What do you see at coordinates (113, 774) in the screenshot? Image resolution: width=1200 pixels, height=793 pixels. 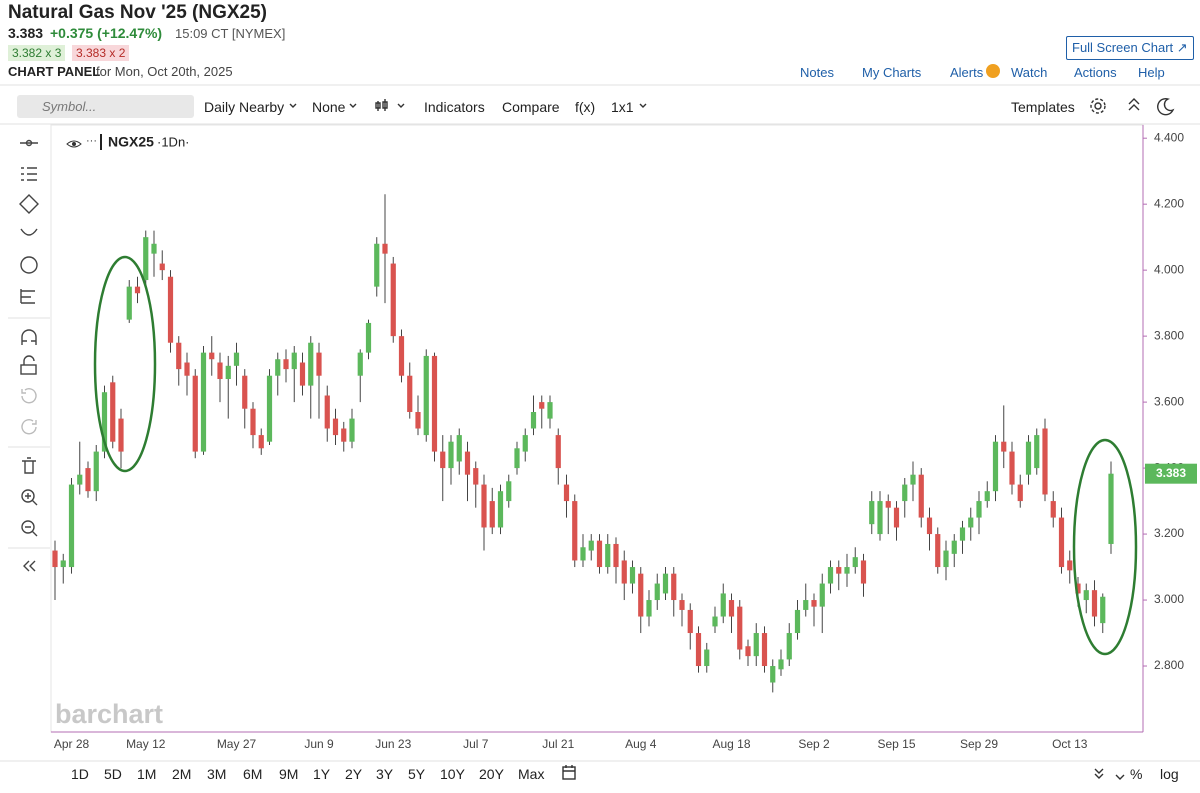 I see `period-button: 5D` at bounding box center [113, 774].